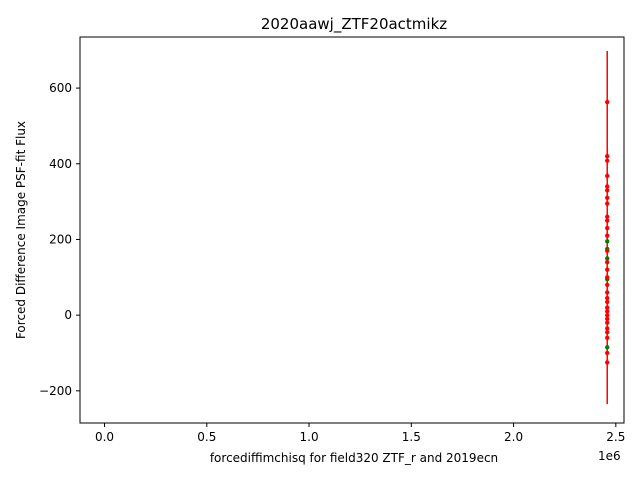 This screenshot has height=480, width=640. What do you see at coordinates (513, 437) in the screenshot?
I see `x-tick-label: 2.0` at bounding box center [513, 437].